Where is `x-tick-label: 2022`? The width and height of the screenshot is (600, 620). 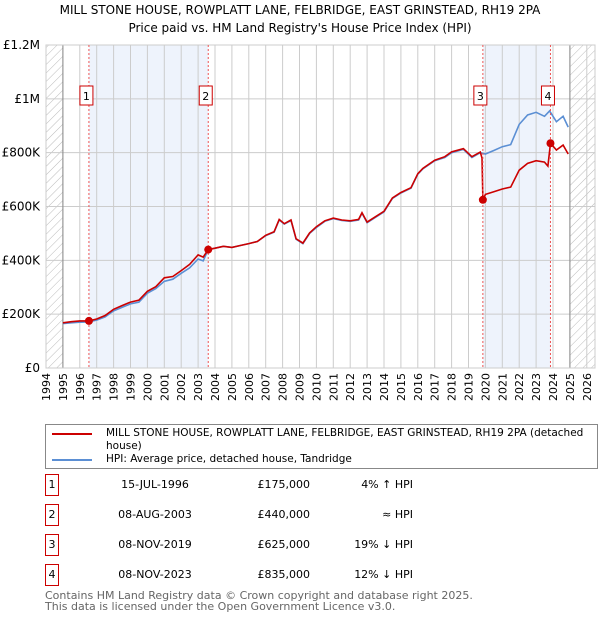
x-tick-label: 2022 is located at coordinates (519, 387).